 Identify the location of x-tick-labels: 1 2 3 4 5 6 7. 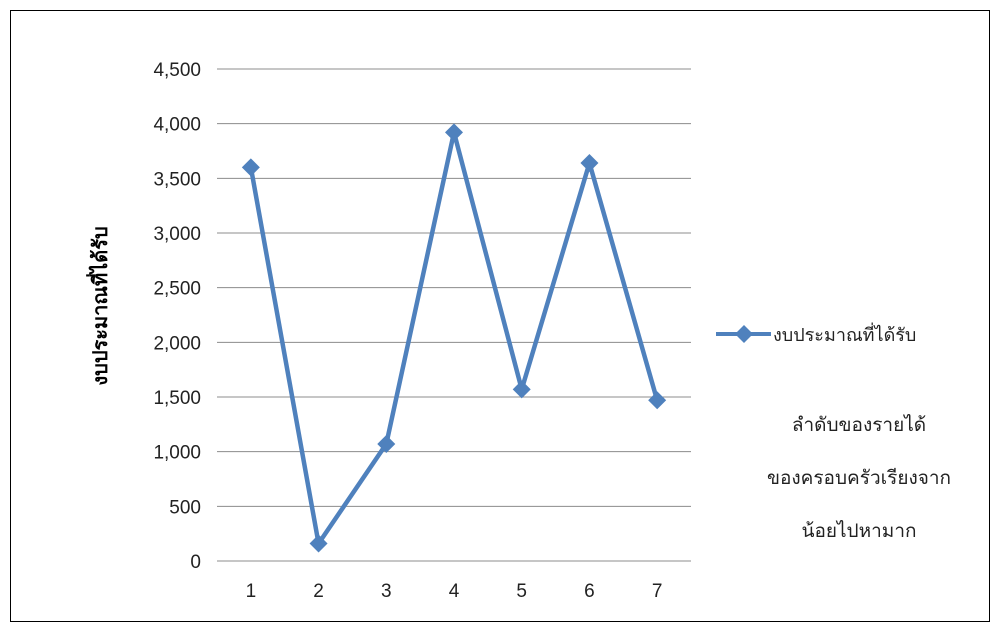
(454, 591).